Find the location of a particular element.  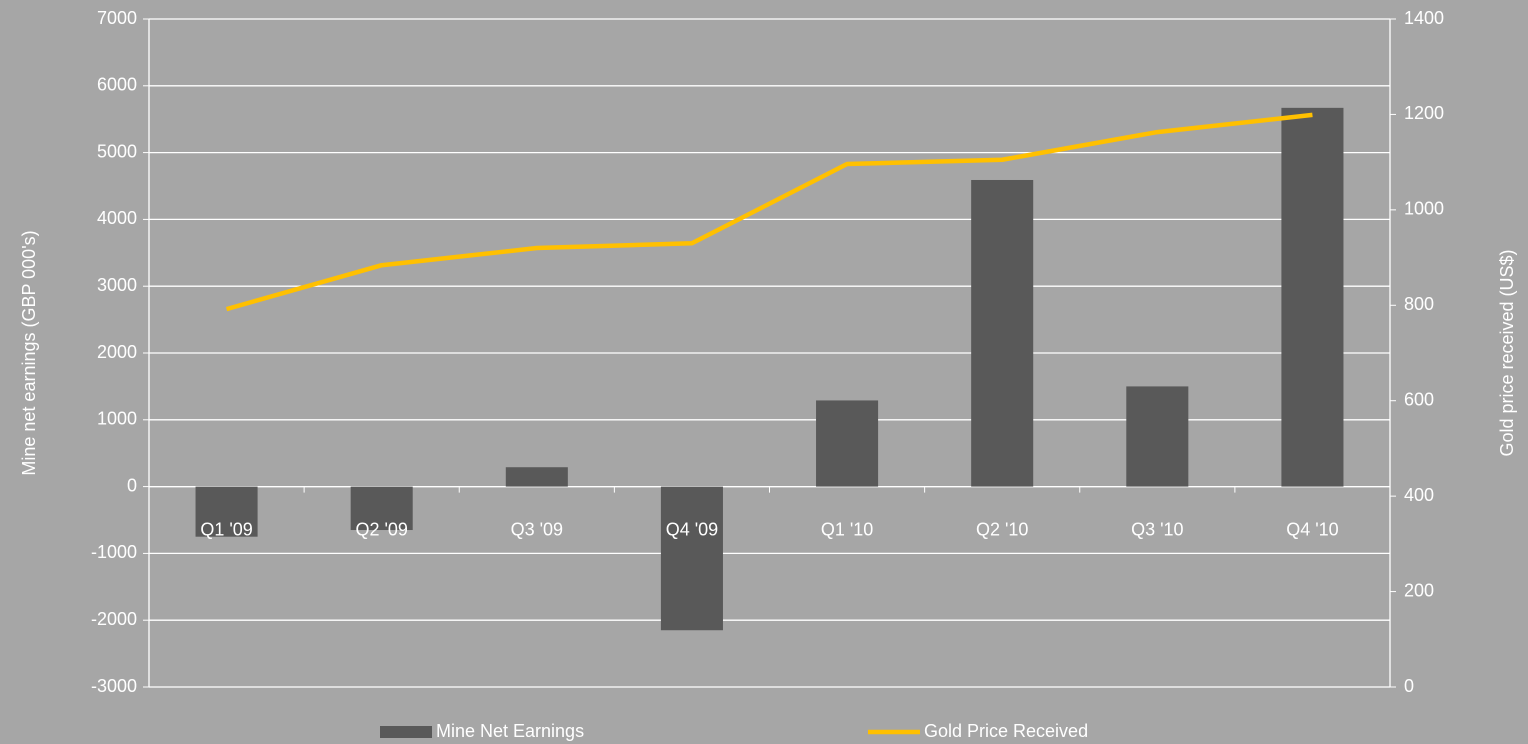

y-tick-label: 2000 is located at coordinates (117, 352).